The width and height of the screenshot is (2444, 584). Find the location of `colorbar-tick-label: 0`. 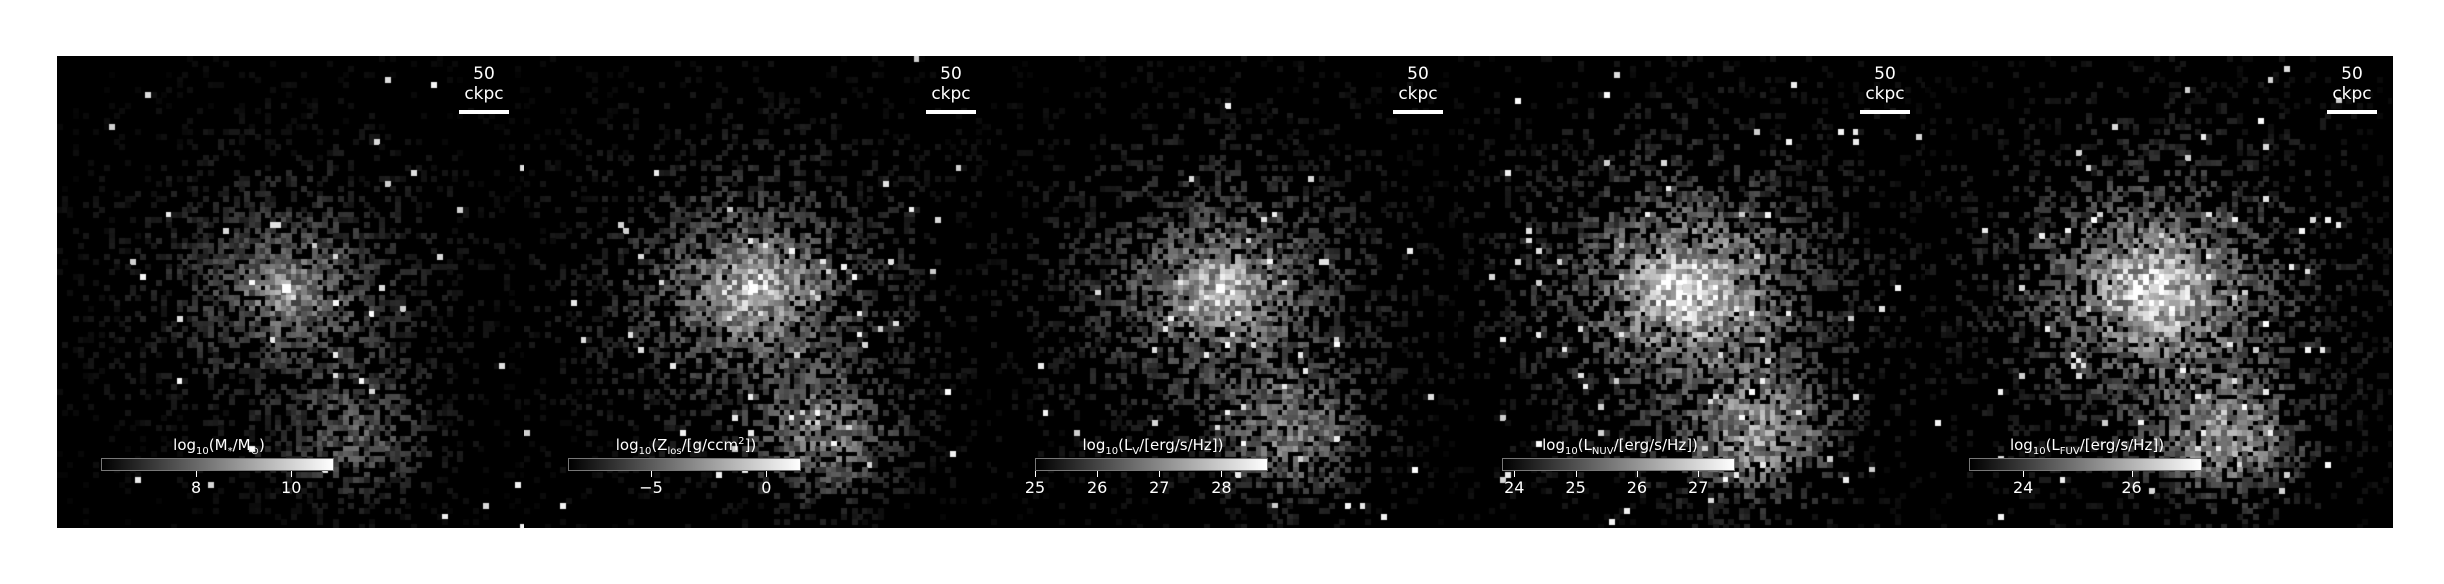

colorbar-tick-label: 0 is located at coordinates (766, 487).